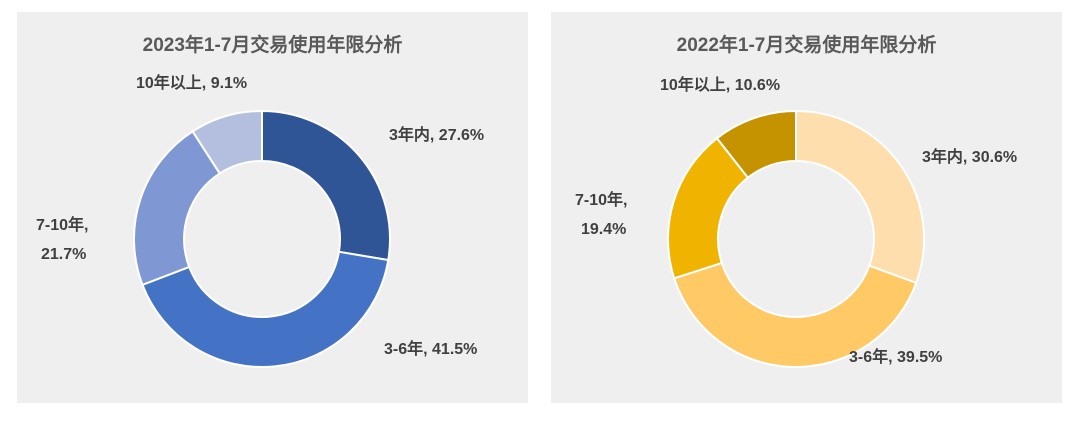  Describe the element at coordinates (431, 349) in the screenshot. I see `data-label-3-6年: 3-6年, 41.5%` at that location.